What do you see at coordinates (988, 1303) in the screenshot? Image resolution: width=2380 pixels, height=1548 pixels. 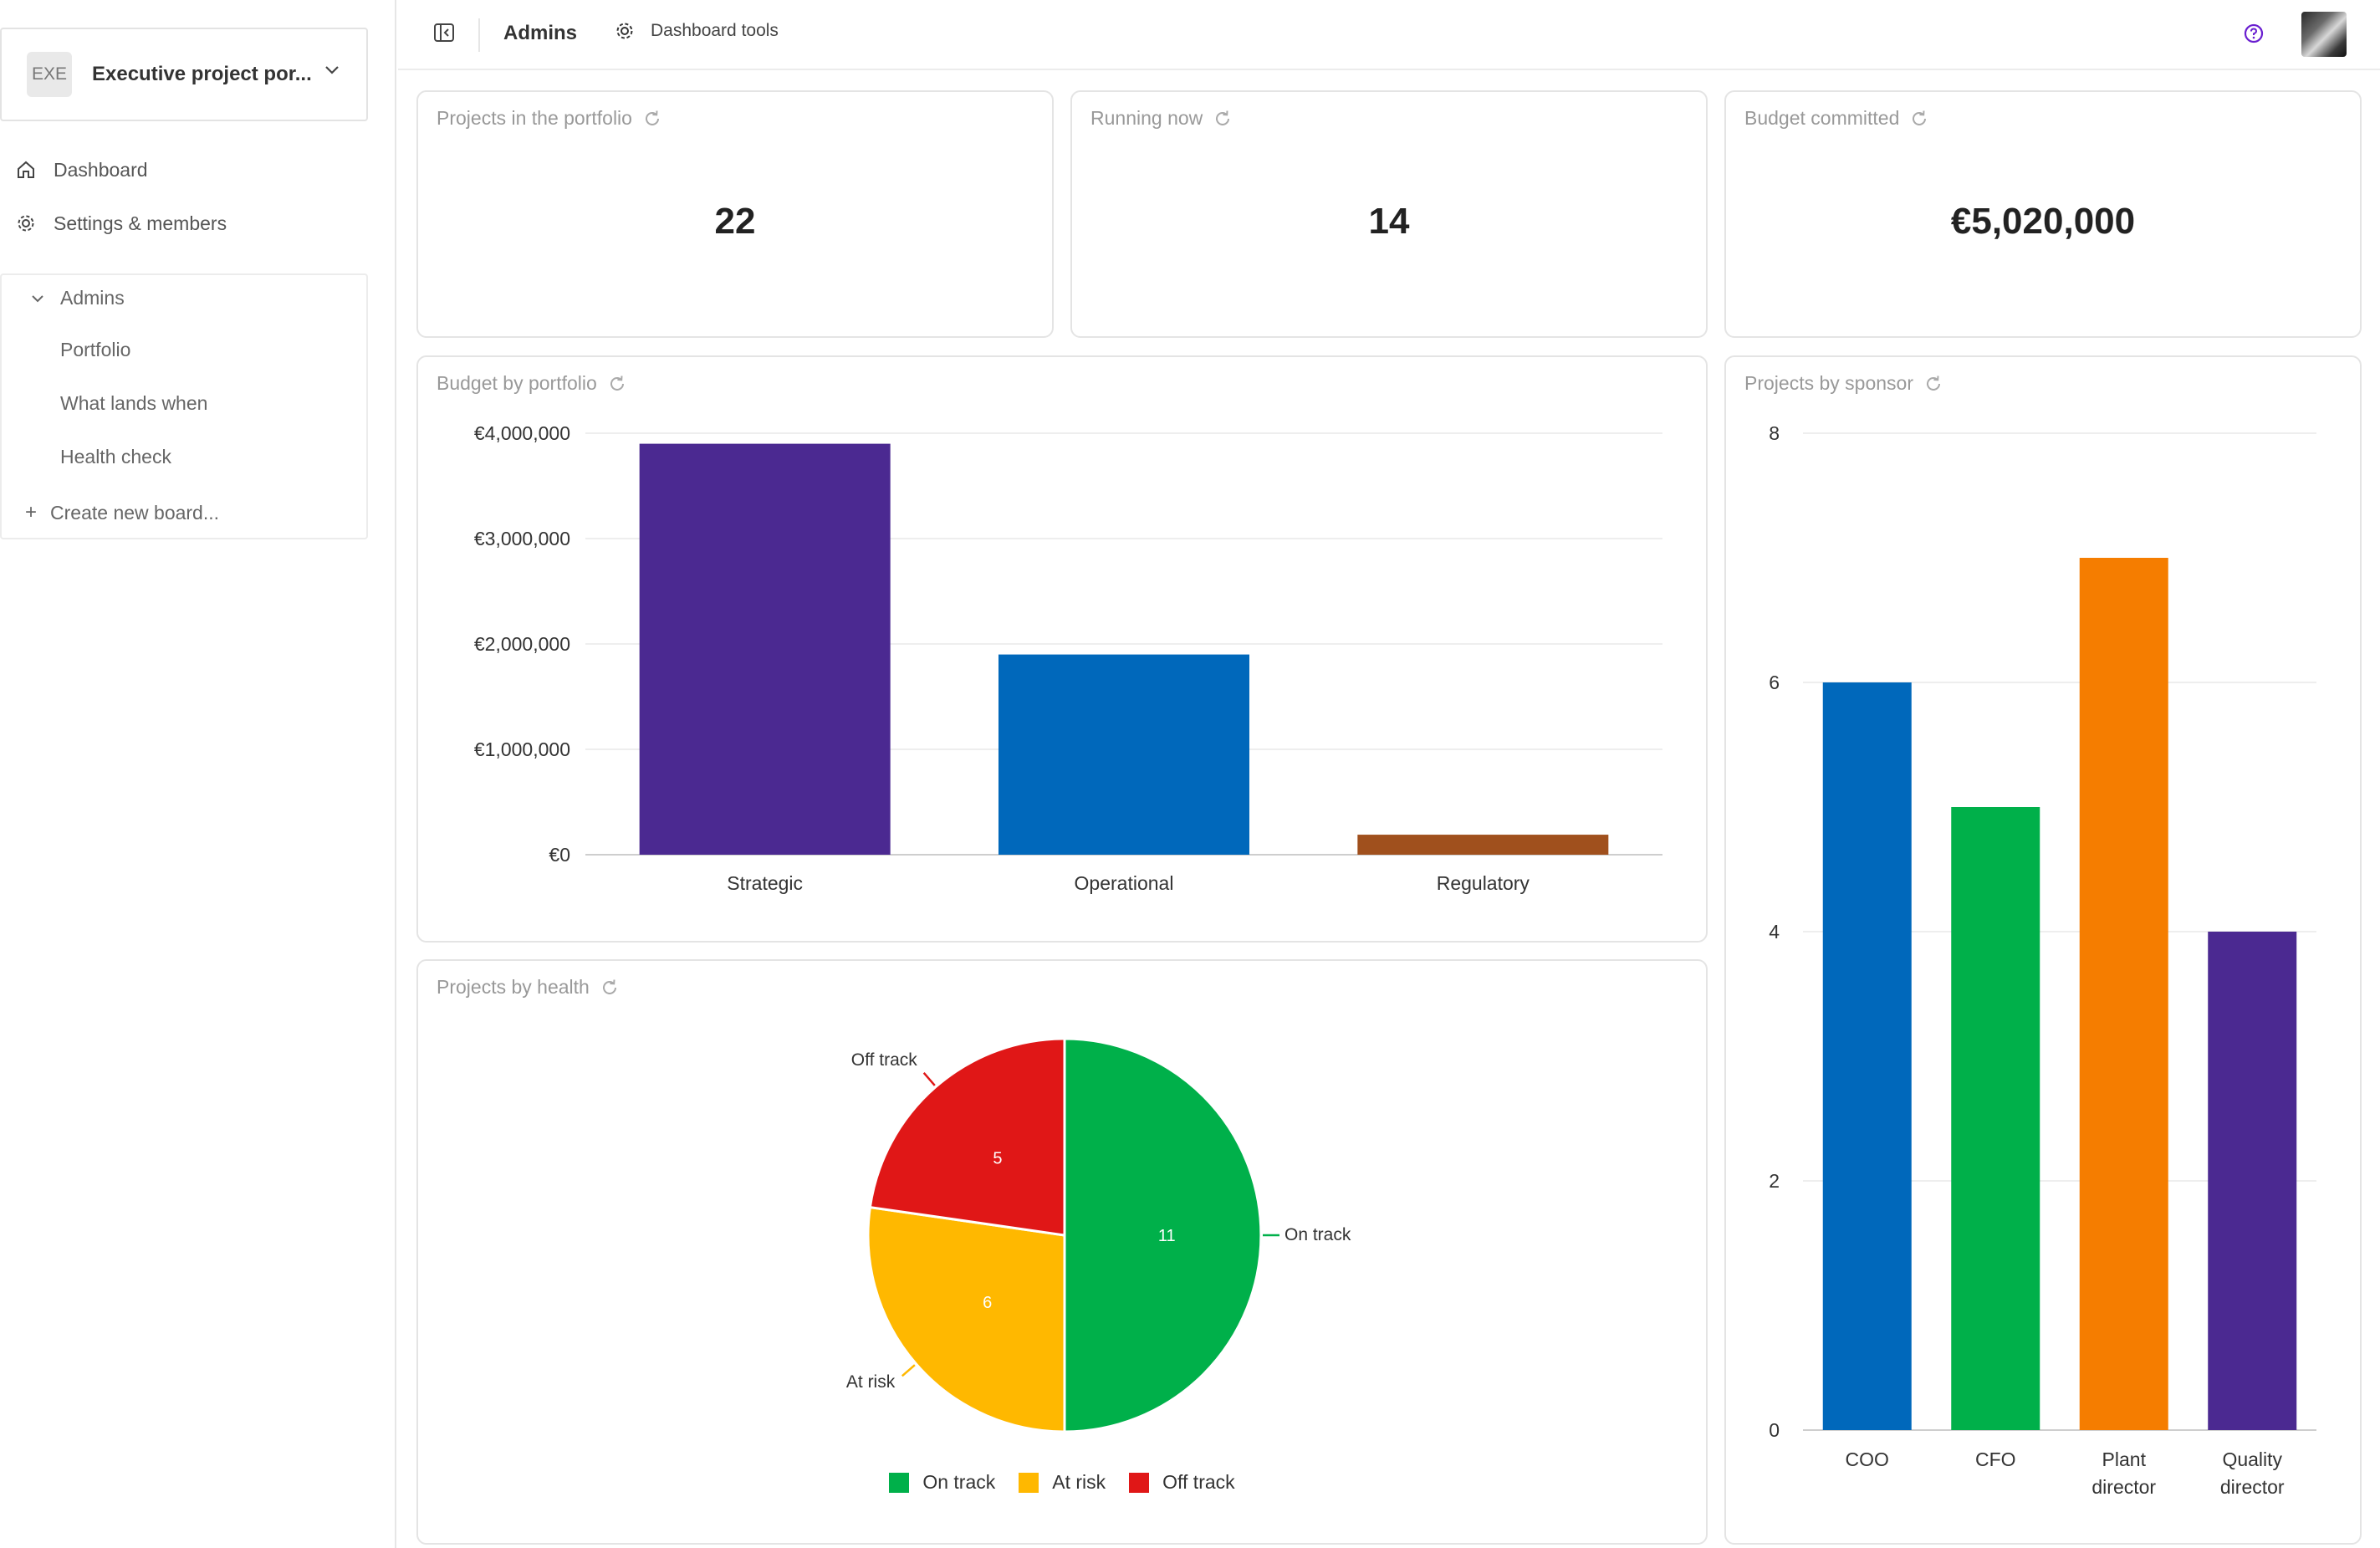 I see `slice-value-label: 6` at bounding box center [988, 1303].